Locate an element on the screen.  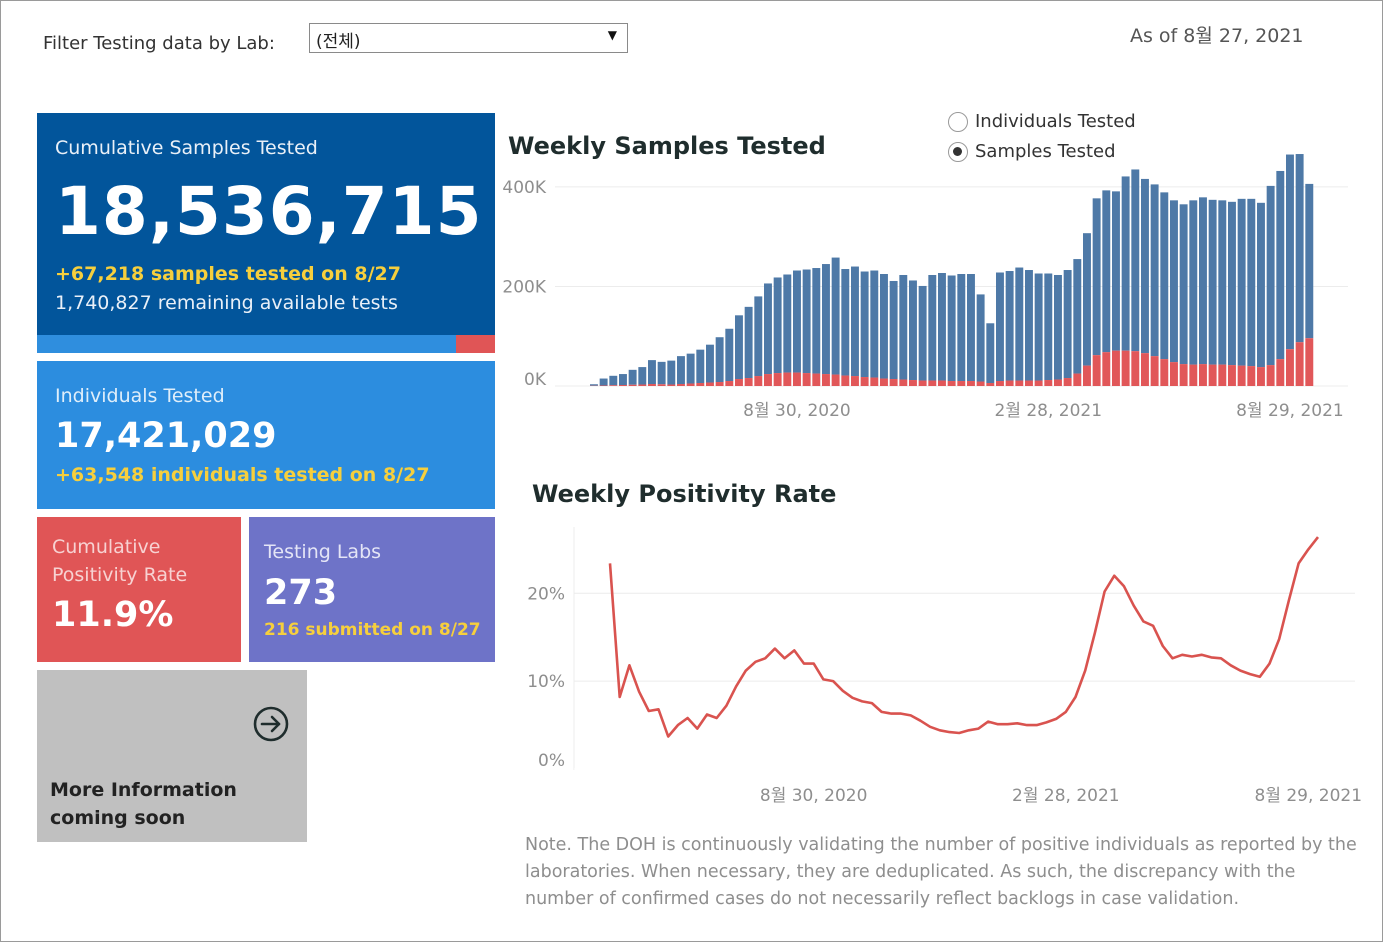
toggle-samples-tested: Samples Tested is located at coordinates (1032, 151).